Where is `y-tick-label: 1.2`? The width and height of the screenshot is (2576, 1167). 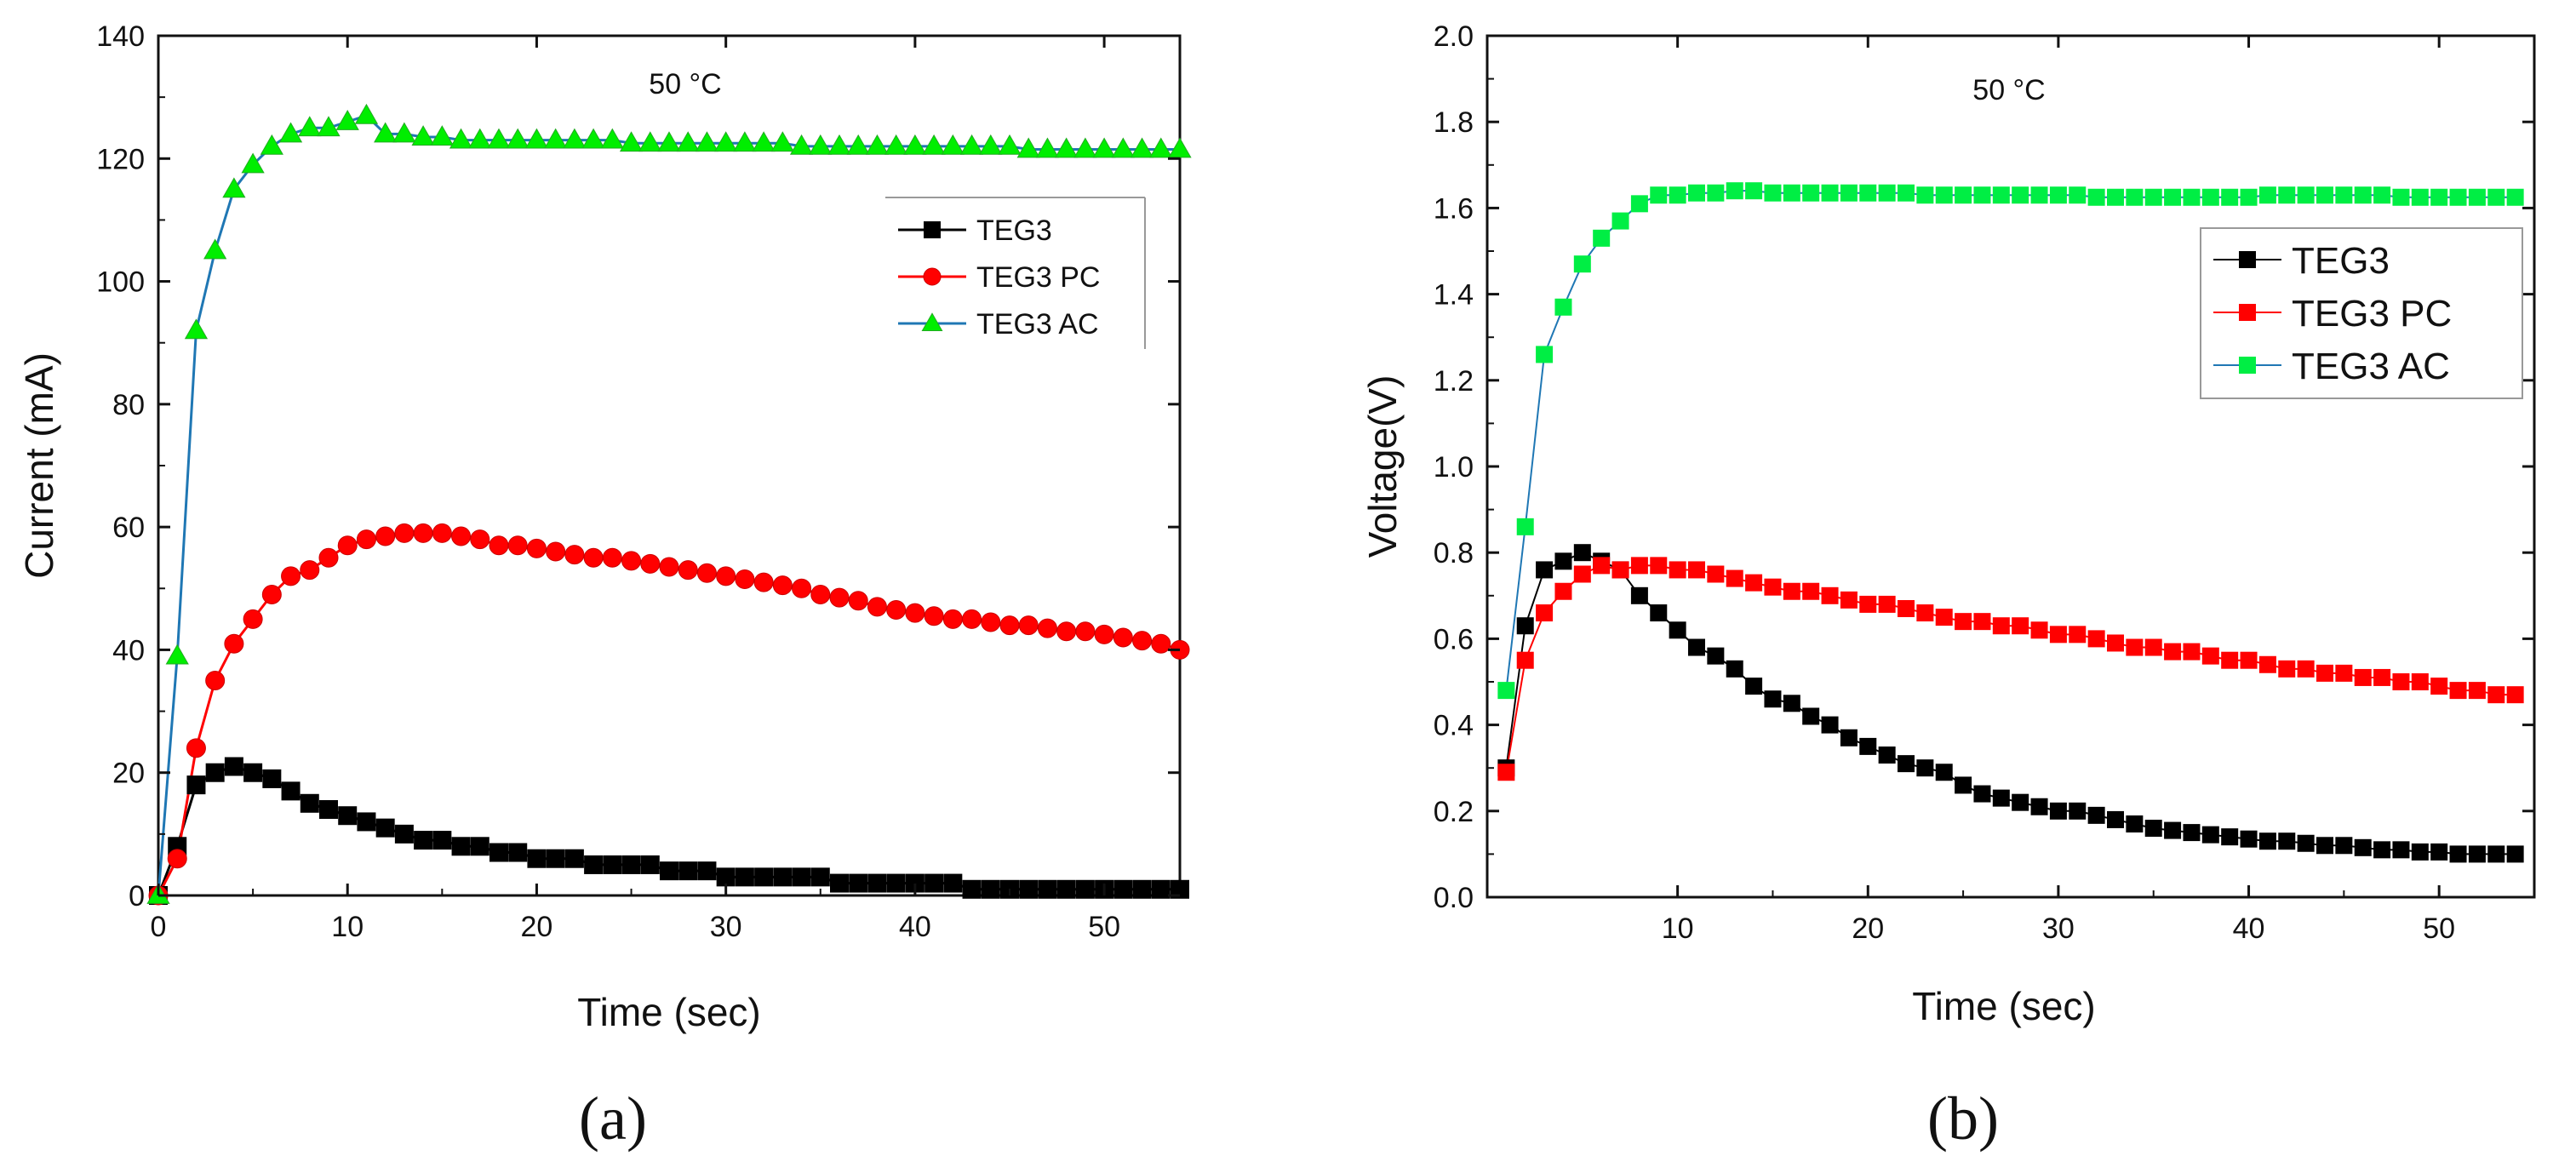 y-tick-label: 1.2 is located at coordinates (1454, 381).